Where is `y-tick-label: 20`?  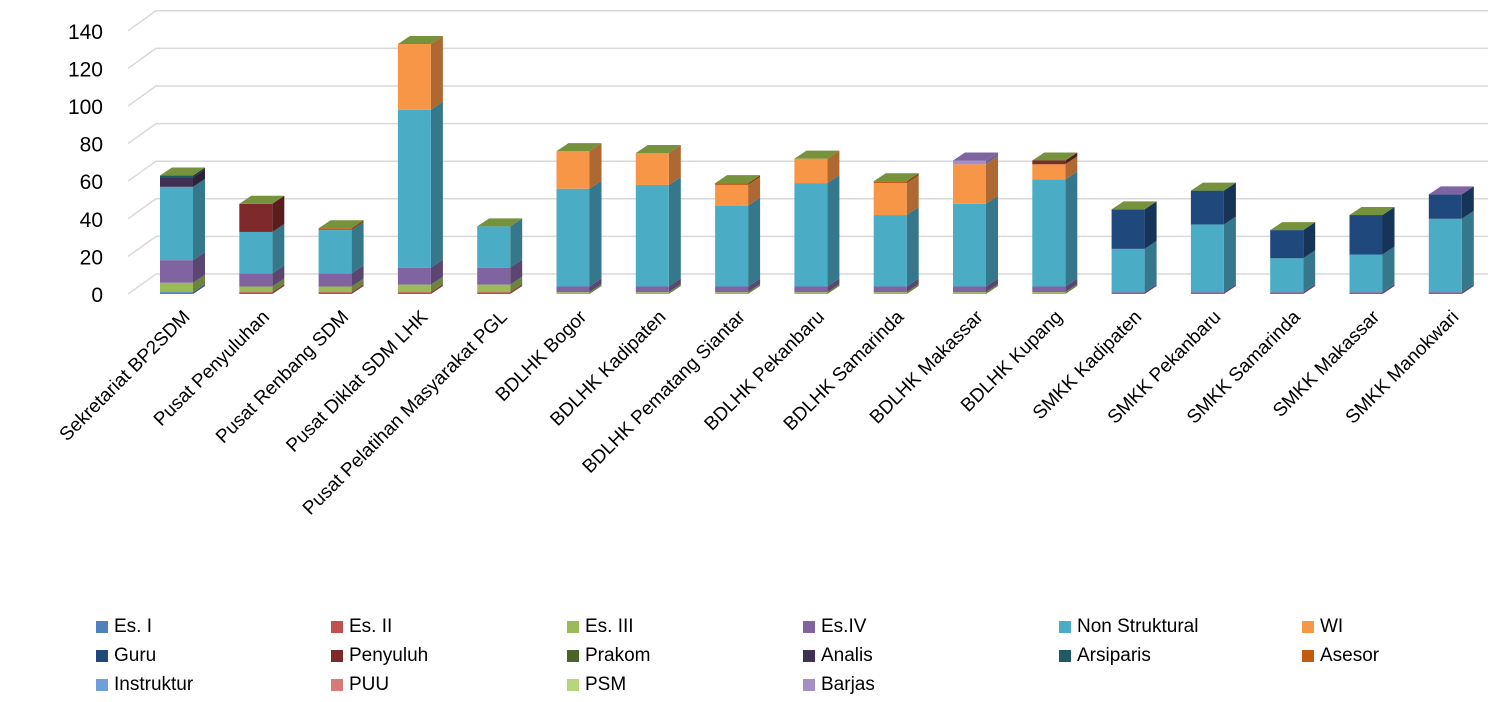
y-tick-label: 20 is located at coordinates (91, 257).